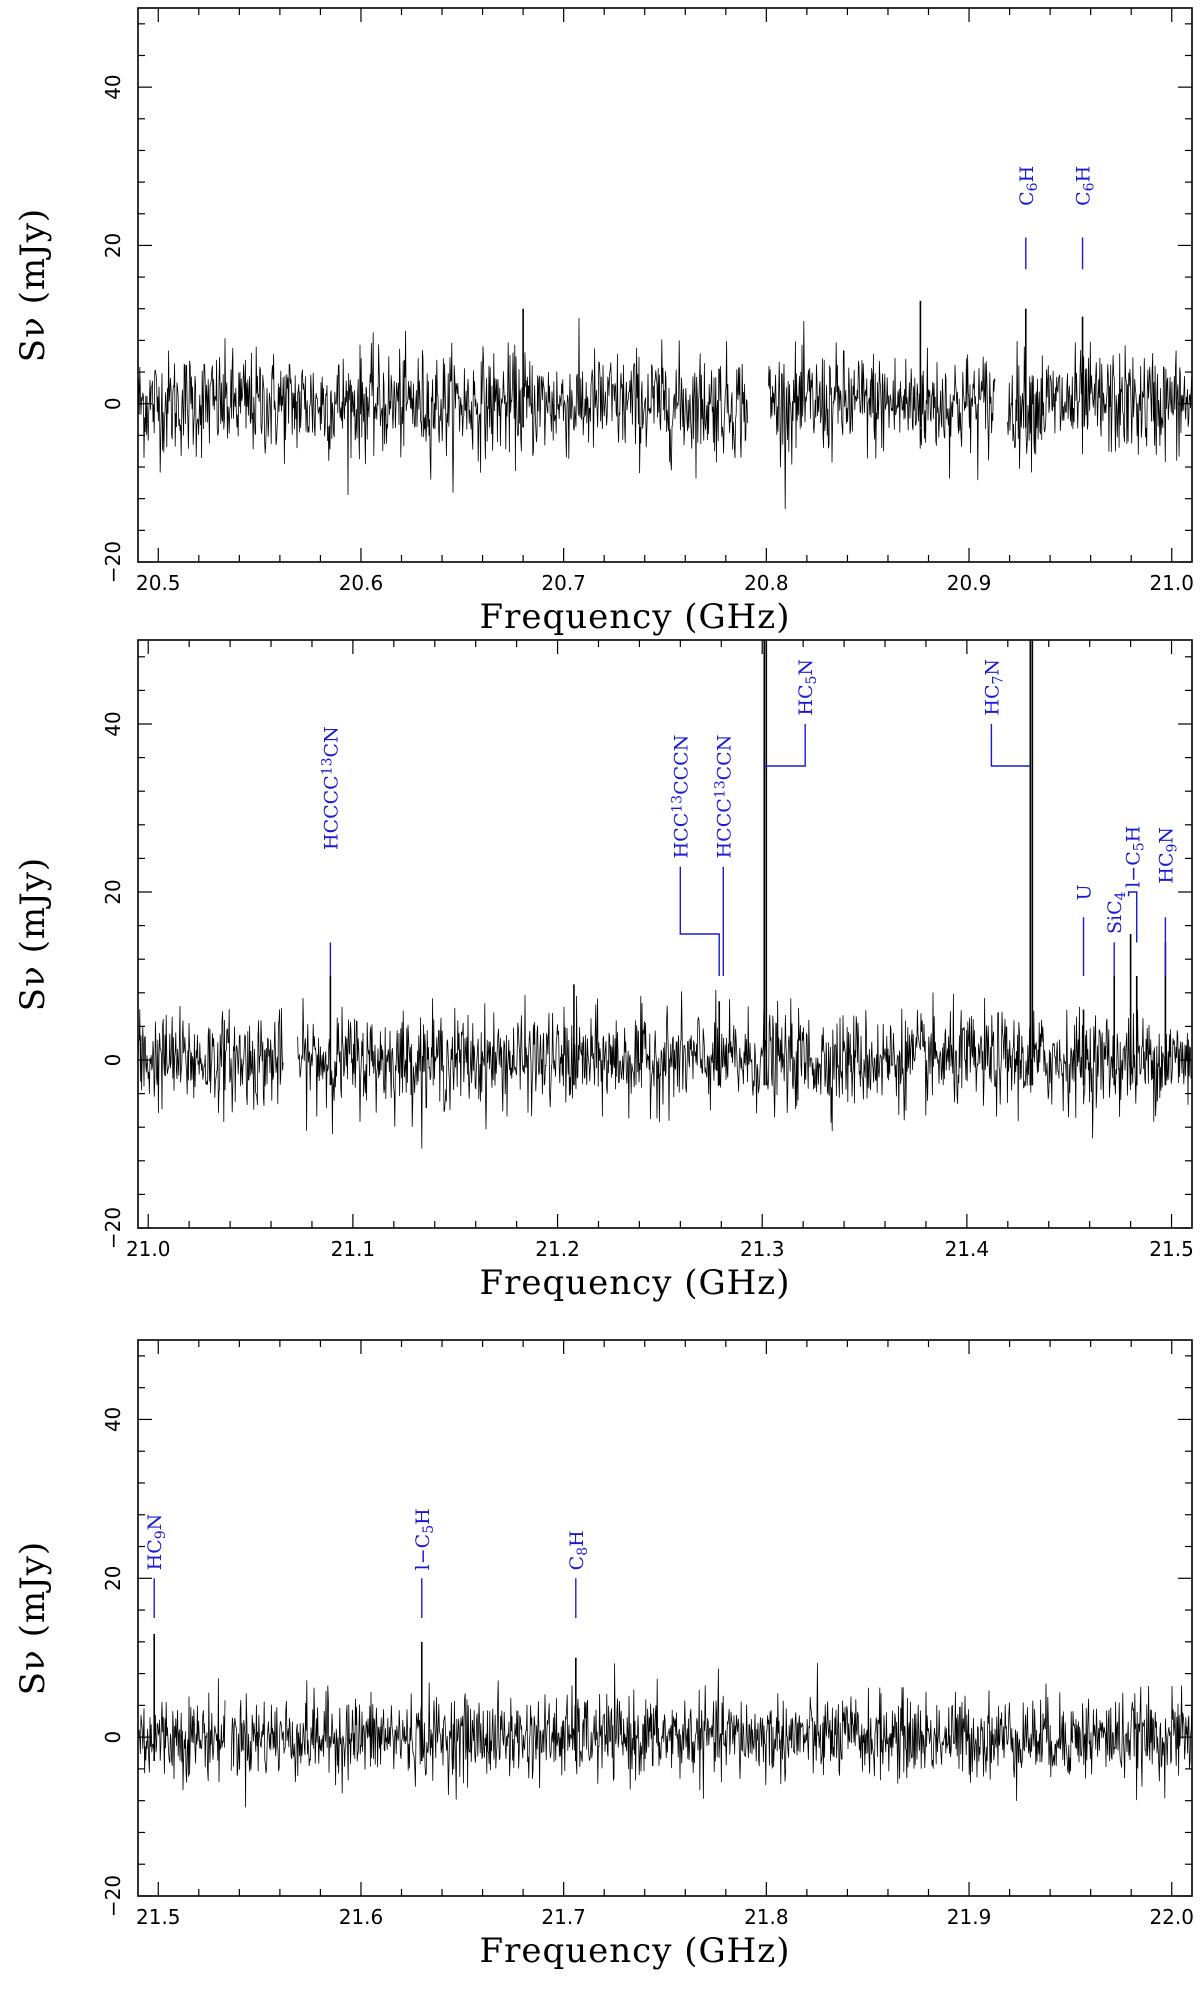  I want to click on line-id-U: U, so click(1085, 930).